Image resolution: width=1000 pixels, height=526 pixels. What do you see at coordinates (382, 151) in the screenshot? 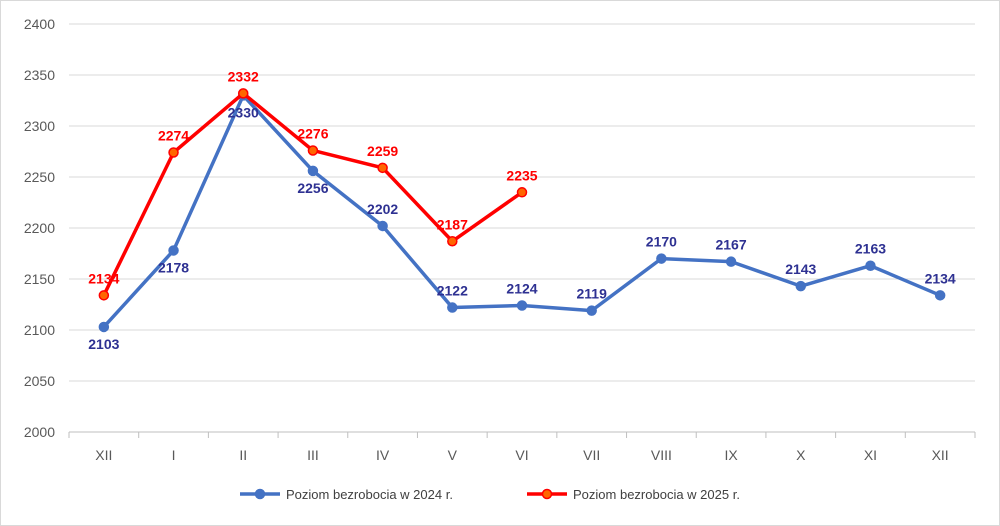
I see `data-label: 2259` at bounding box center [382, 151].